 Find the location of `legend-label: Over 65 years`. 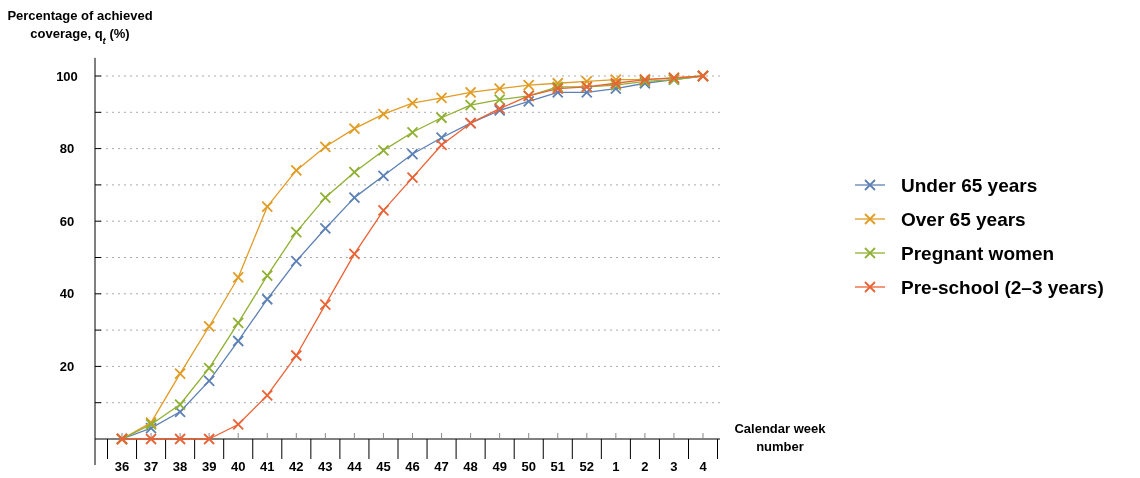

legend-label: Over 65 years is located at coordinates (963, 219).